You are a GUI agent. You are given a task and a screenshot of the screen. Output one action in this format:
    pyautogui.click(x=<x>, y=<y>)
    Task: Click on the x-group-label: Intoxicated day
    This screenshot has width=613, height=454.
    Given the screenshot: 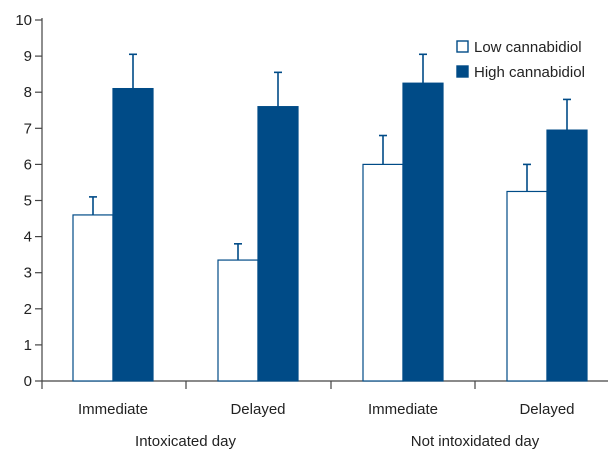 What is the action you would take?
    pyautogui.click(x=185, y=441)
    